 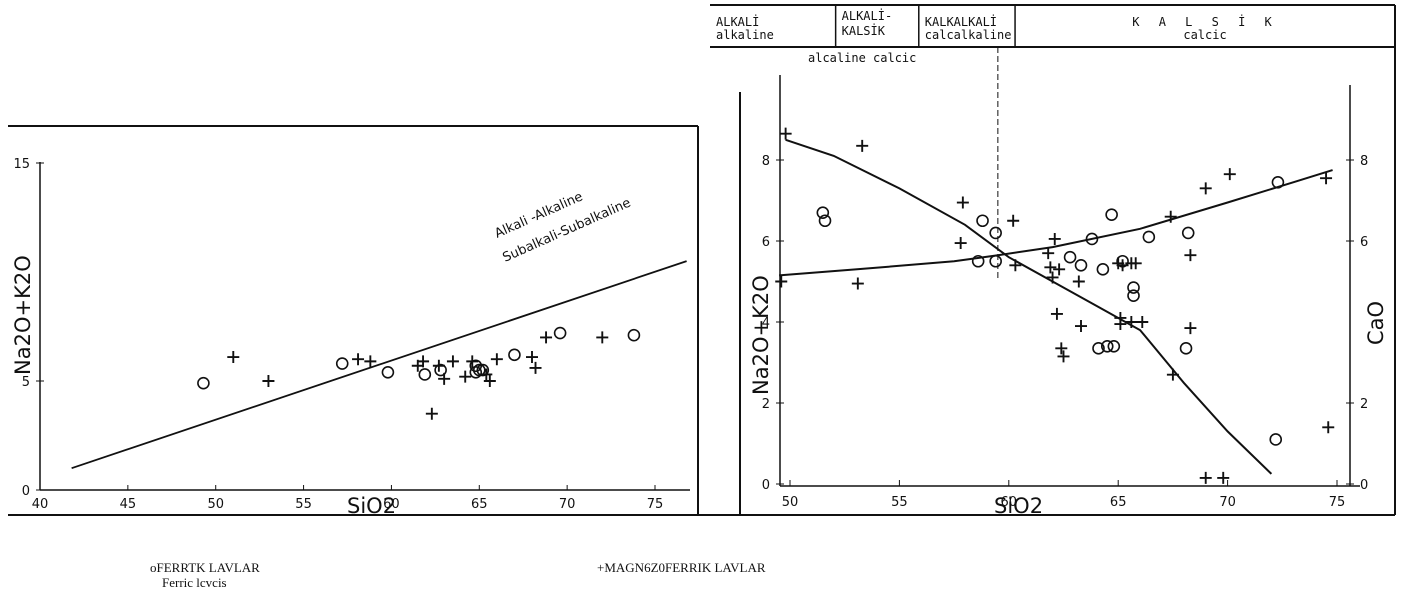 What do you see at coordinates (685, 567) in the screenshot?
I see `legend-magnetic-label: MAGN6Z0FERRIK LAVLAR` at bounding box center [685, 567].